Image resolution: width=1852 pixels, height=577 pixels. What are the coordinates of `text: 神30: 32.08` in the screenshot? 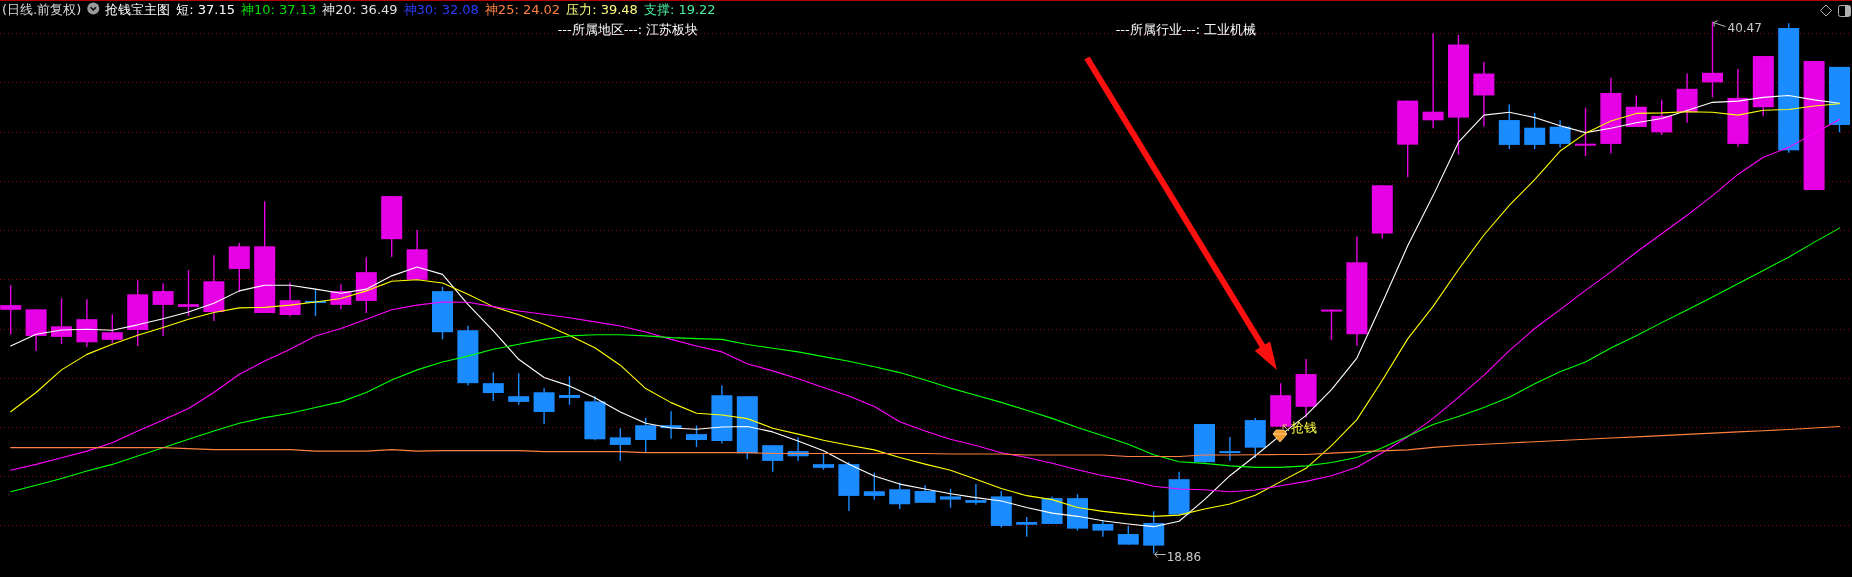 It's located at (441, 9).